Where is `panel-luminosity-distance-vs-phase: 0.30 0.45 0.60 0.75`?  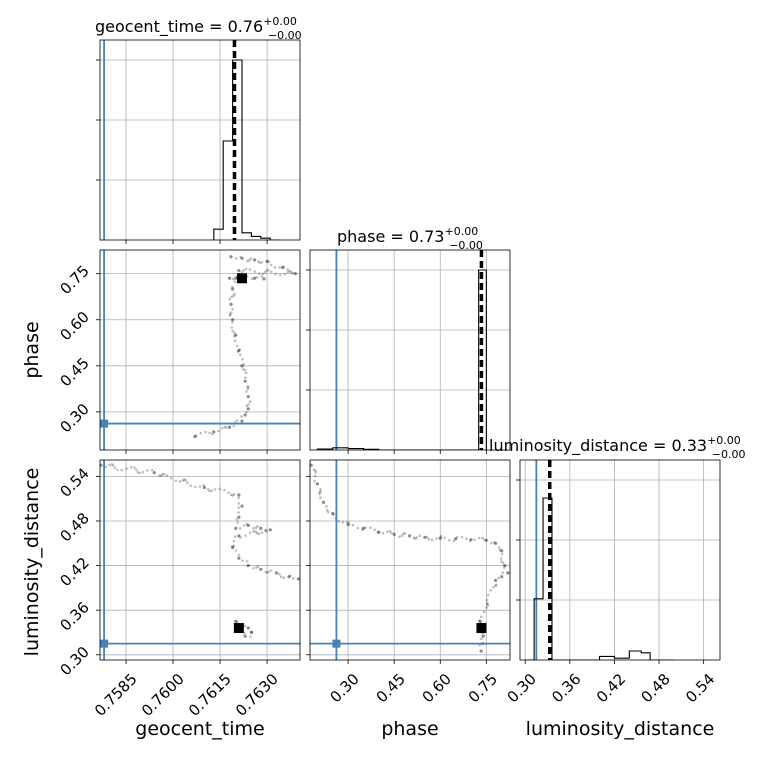 panel-luminosity-distance-vs-phase: 0.30 0.45 0.60 0.75 is located at coordinates (408, 582).